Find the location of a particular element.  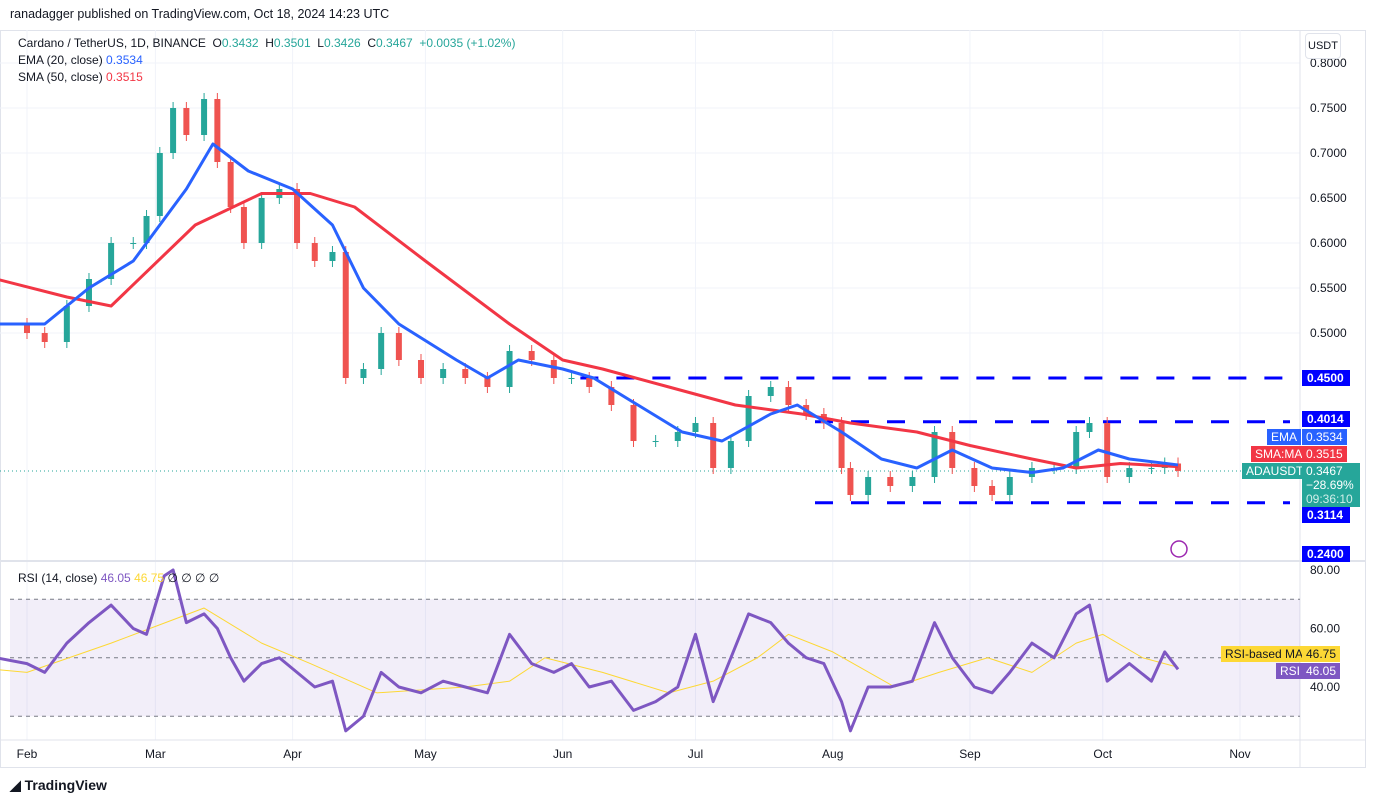

sma-legend: SMA (50, close) 0.3515 is located at coordinates (80, 77).